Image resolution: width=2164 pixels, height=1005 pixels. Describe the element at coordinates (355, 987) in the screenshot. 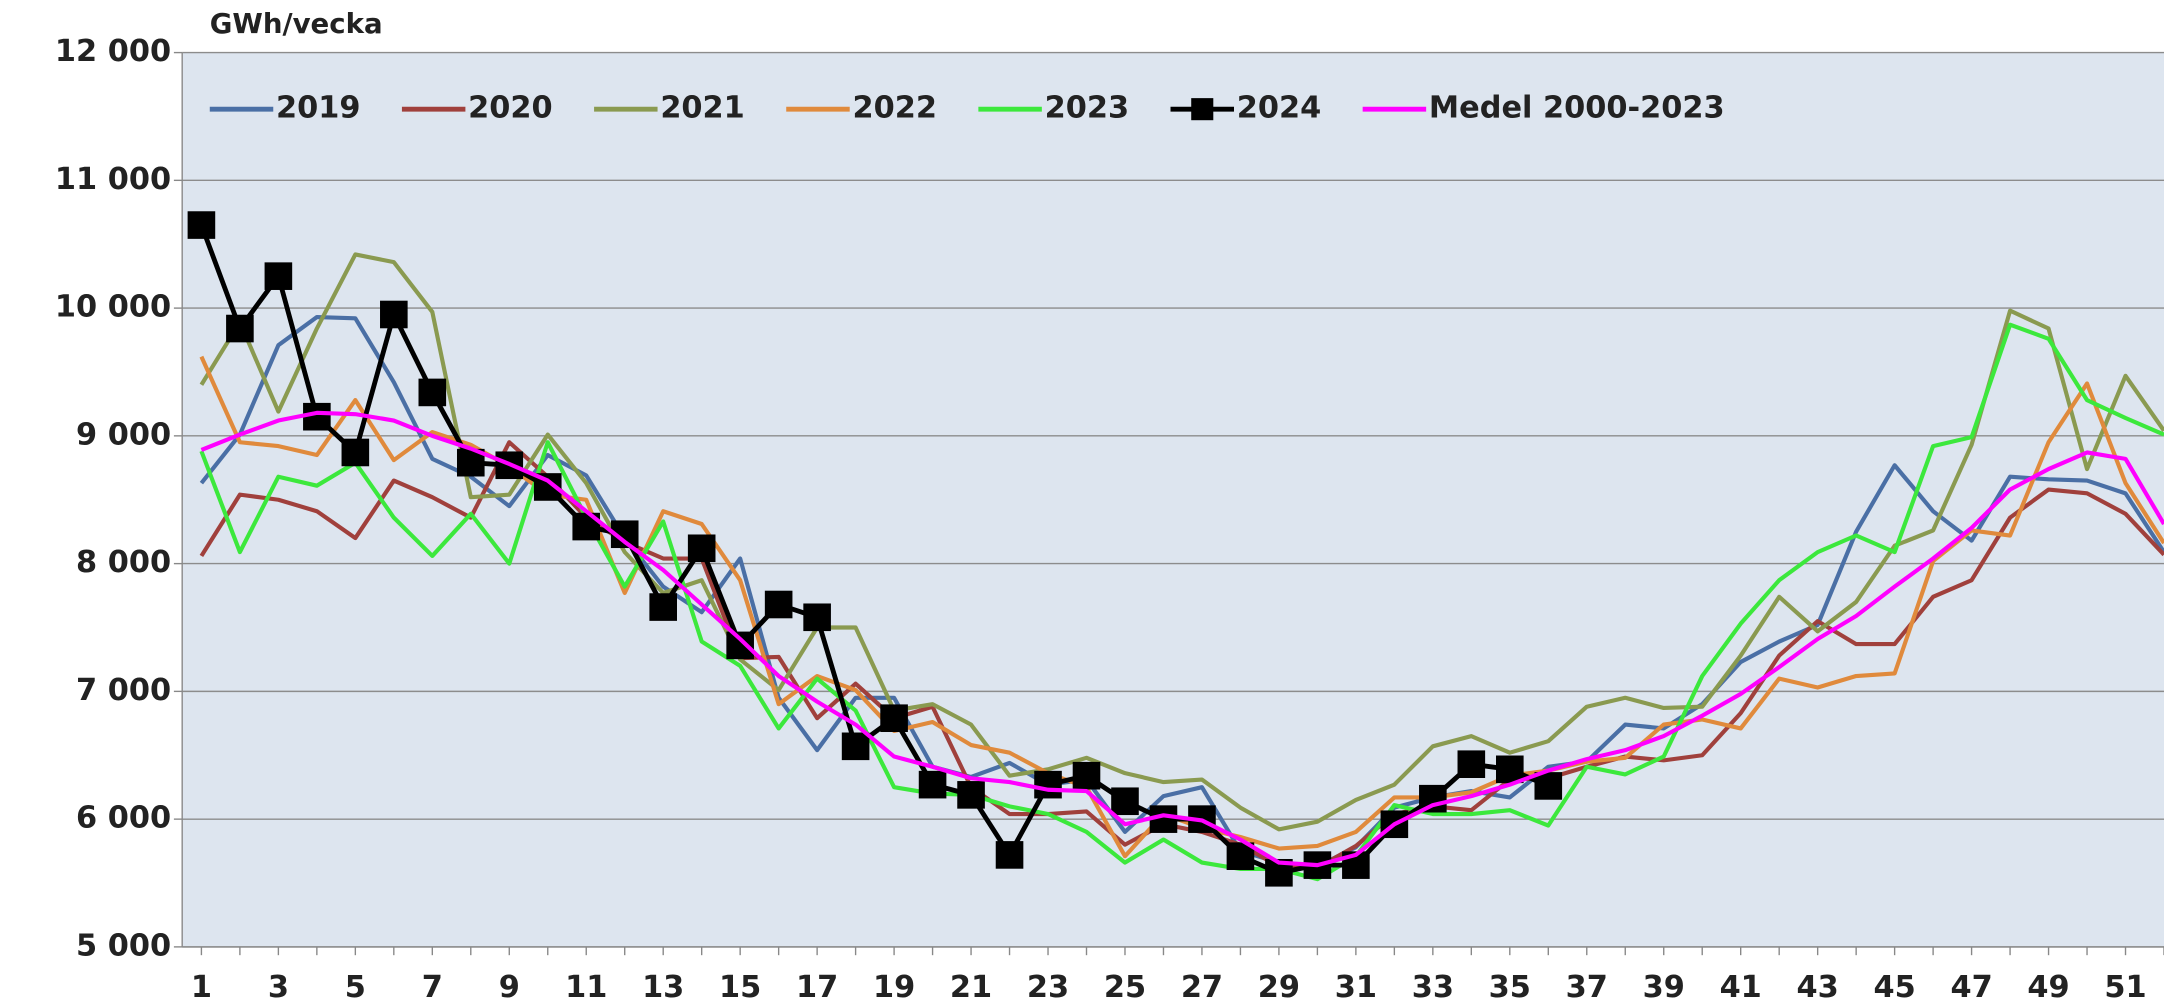

I see `x-tick-label: 5` at that location.